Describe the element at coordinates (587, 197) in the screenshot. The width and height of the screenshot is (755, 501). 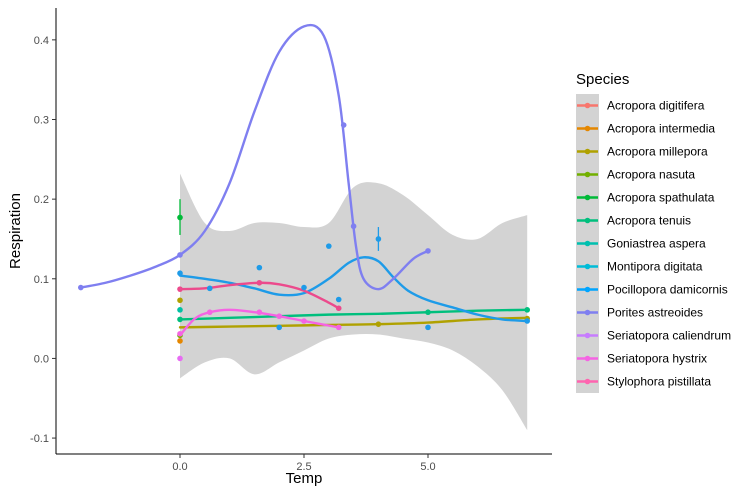
I see `legend-key-point-acropora-spathulata` at that location.